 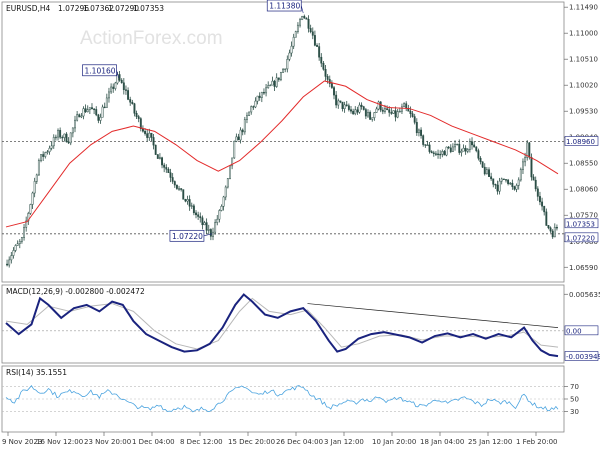 What do you see at coordinates (583, 112) in the screenshot?
I see `y-tick-label: 1.09530` at bounding box center [583, 112].